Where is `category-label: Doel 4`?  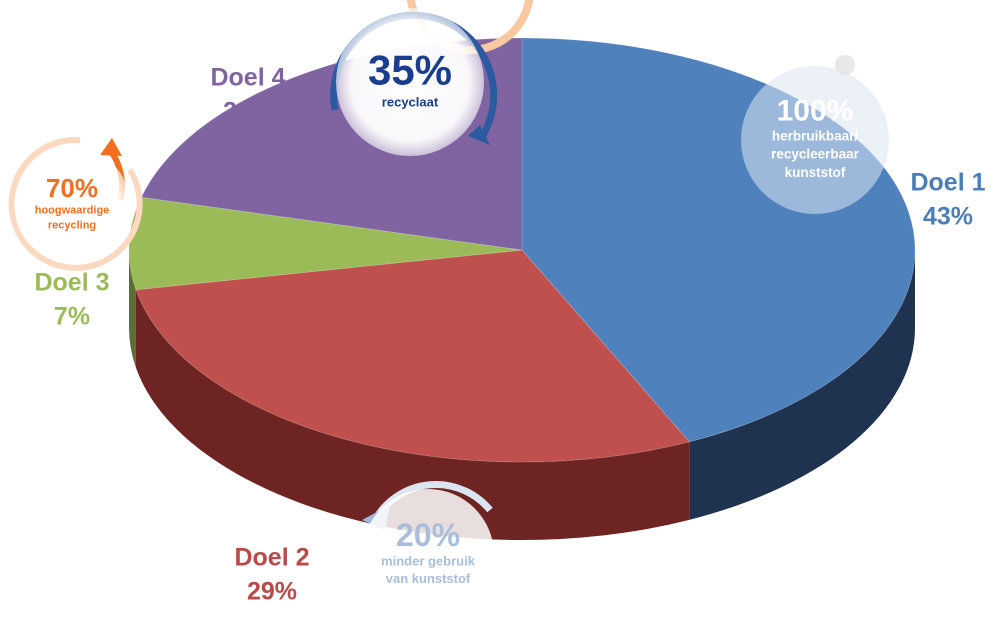 category-label: Doel 4 is located at coordinates (247, 78).